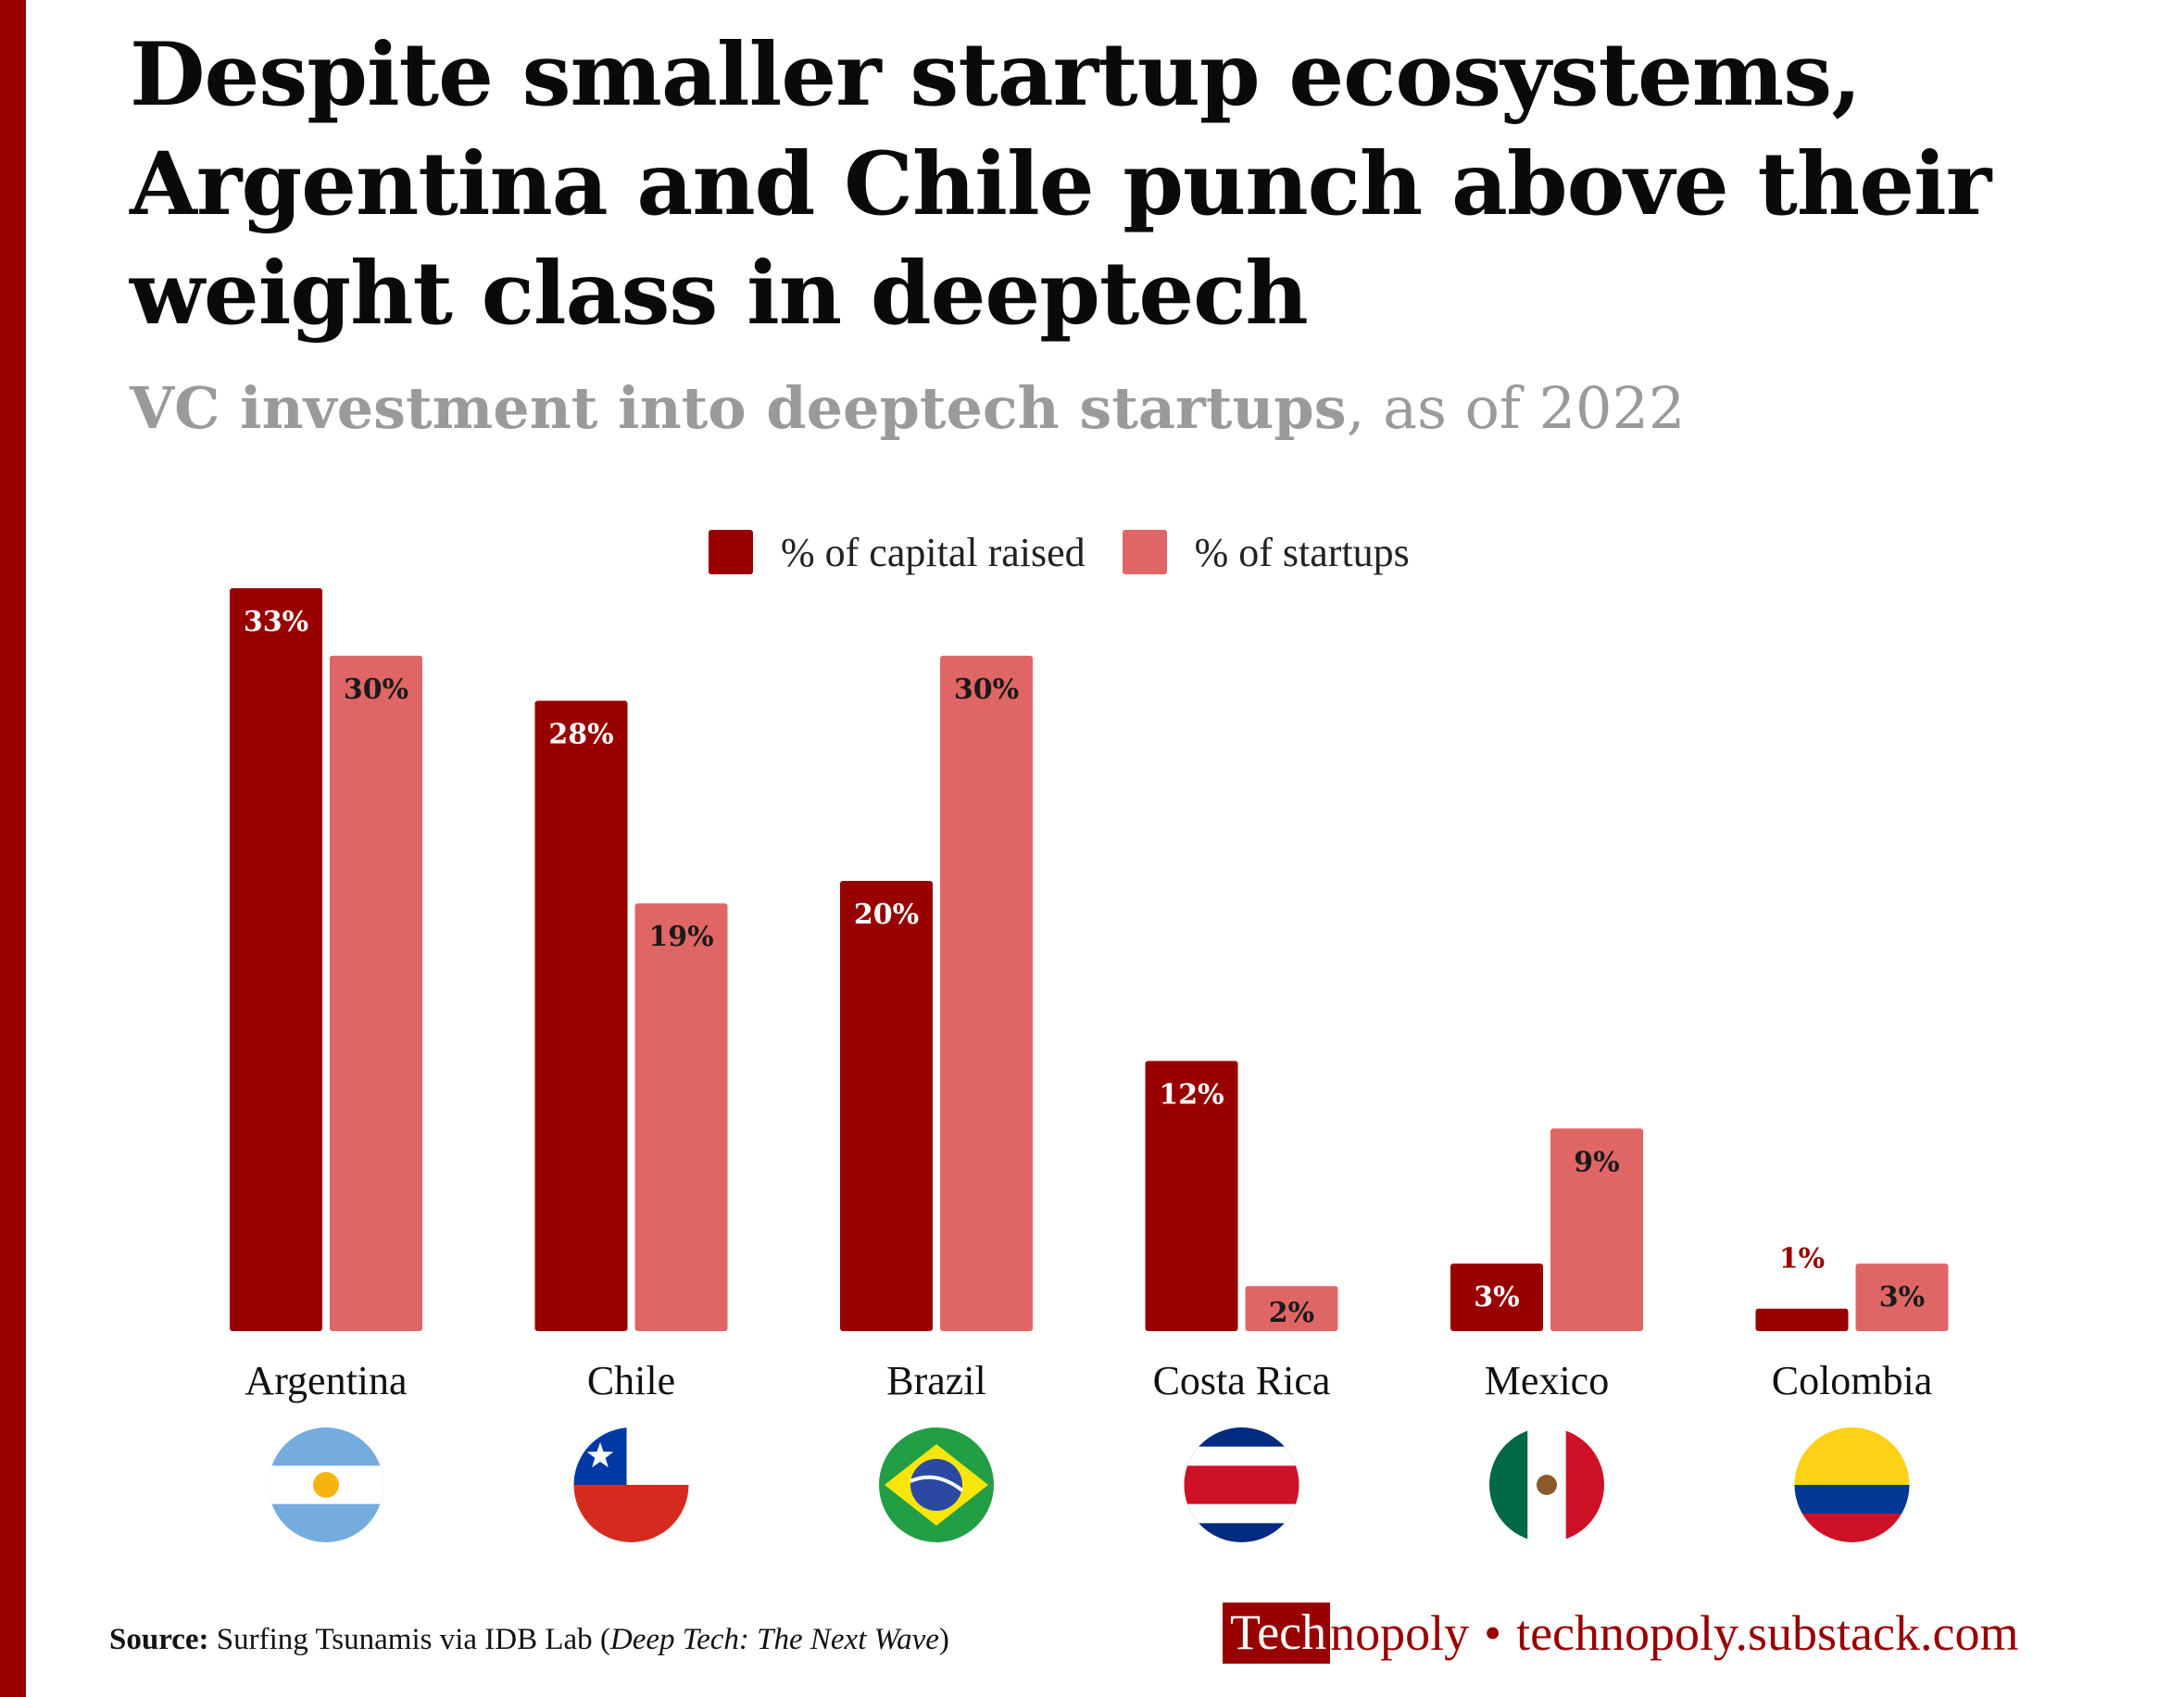  What do you see at coordinates (738, 408) in the screenshot?
I see `subtitle-bold: VC investment into deeptech startups` at bounding box center [738, 408].